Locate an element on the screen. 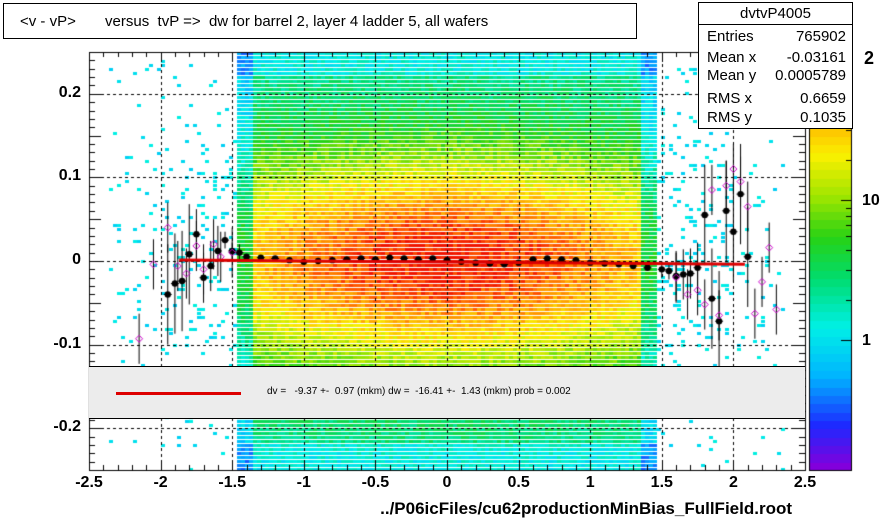 This screenshot has height=524, width=896. stats-row-mean-x: Mean x -0.03161 is located at coordinates (776, 59).